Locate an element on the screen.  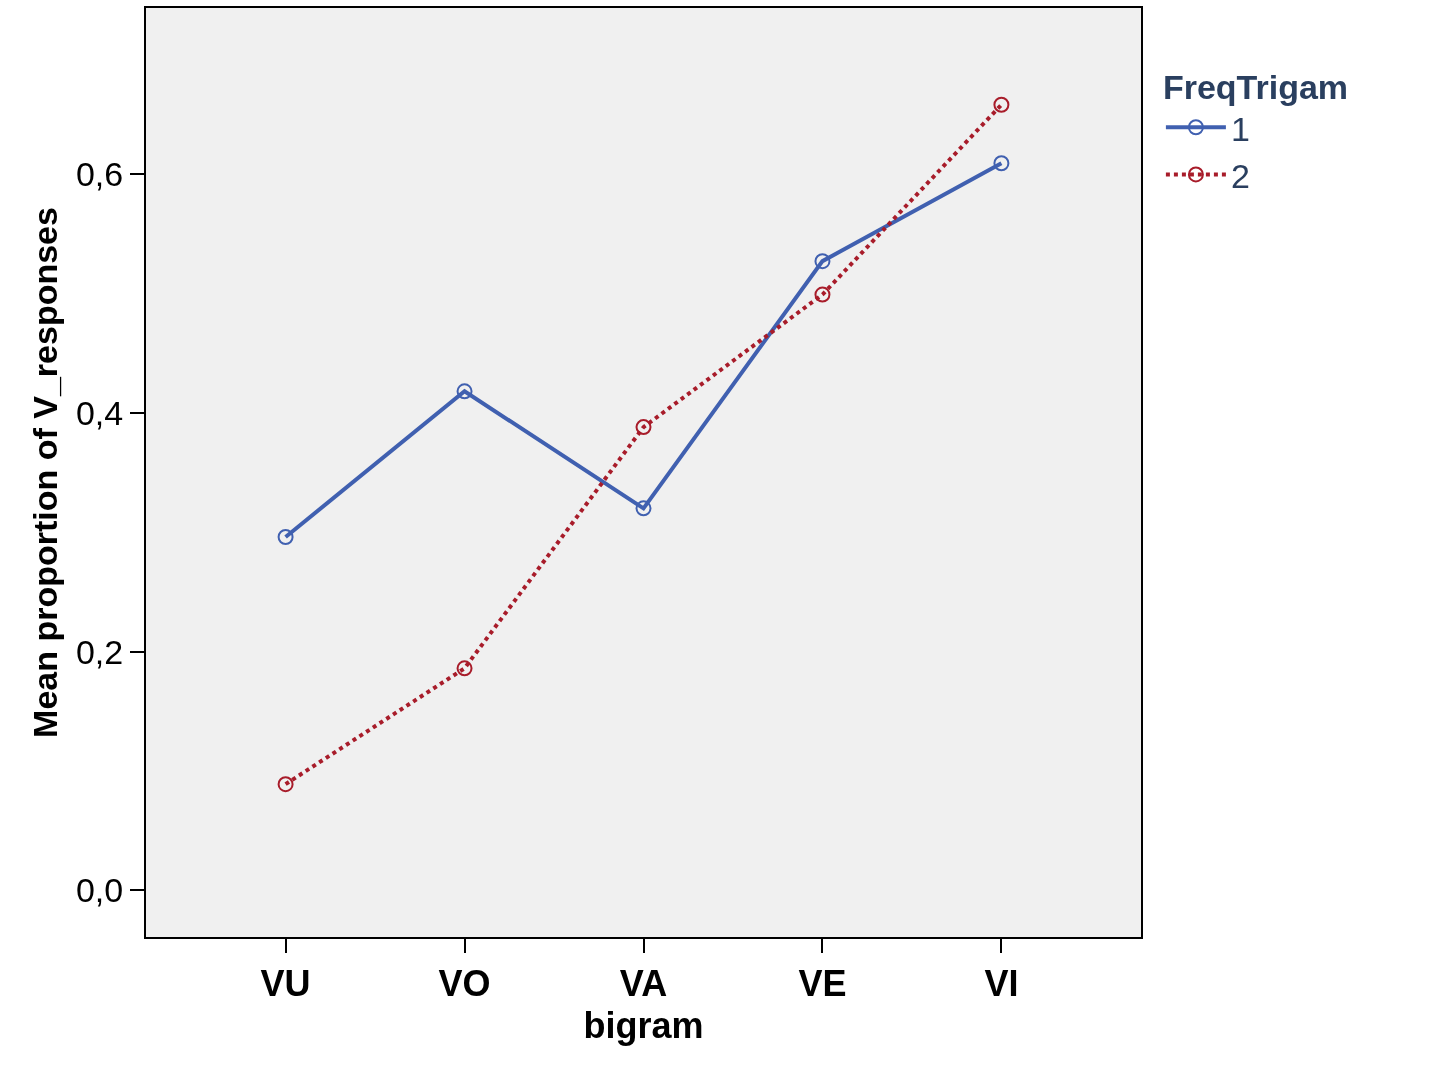
y-axis-title: Mean proportion of V_responses is located at coordinates (45, 472).